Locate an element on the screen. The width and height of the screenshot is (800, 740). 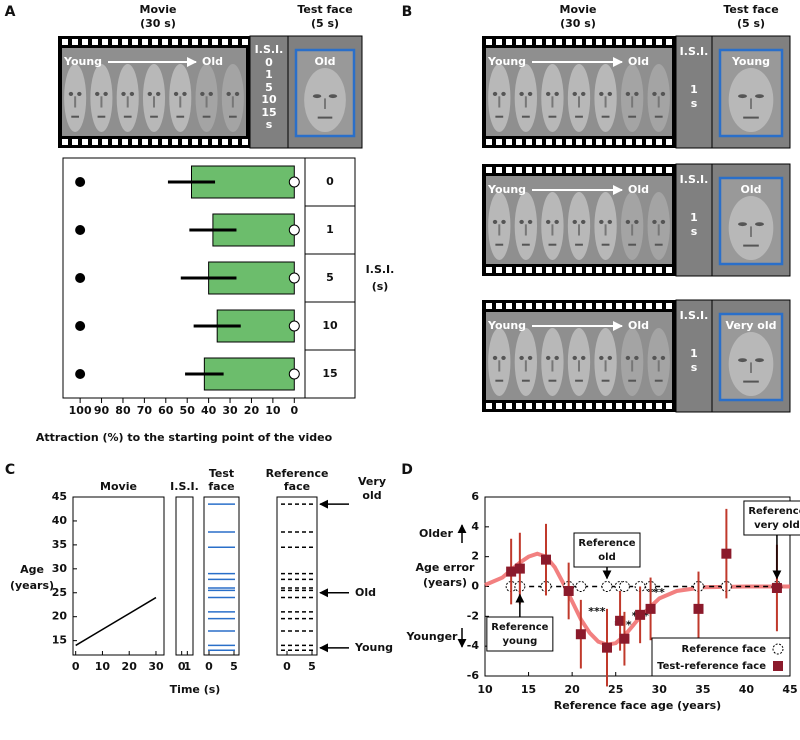
legend-label: Reference face is located at coordinates (724, 649).